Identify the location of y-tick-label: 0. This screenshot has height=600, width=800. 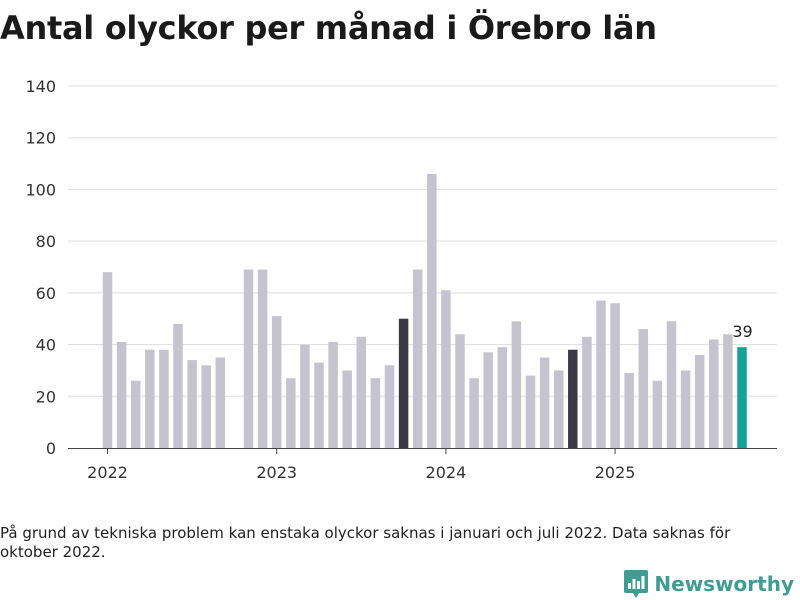
(51, 448).